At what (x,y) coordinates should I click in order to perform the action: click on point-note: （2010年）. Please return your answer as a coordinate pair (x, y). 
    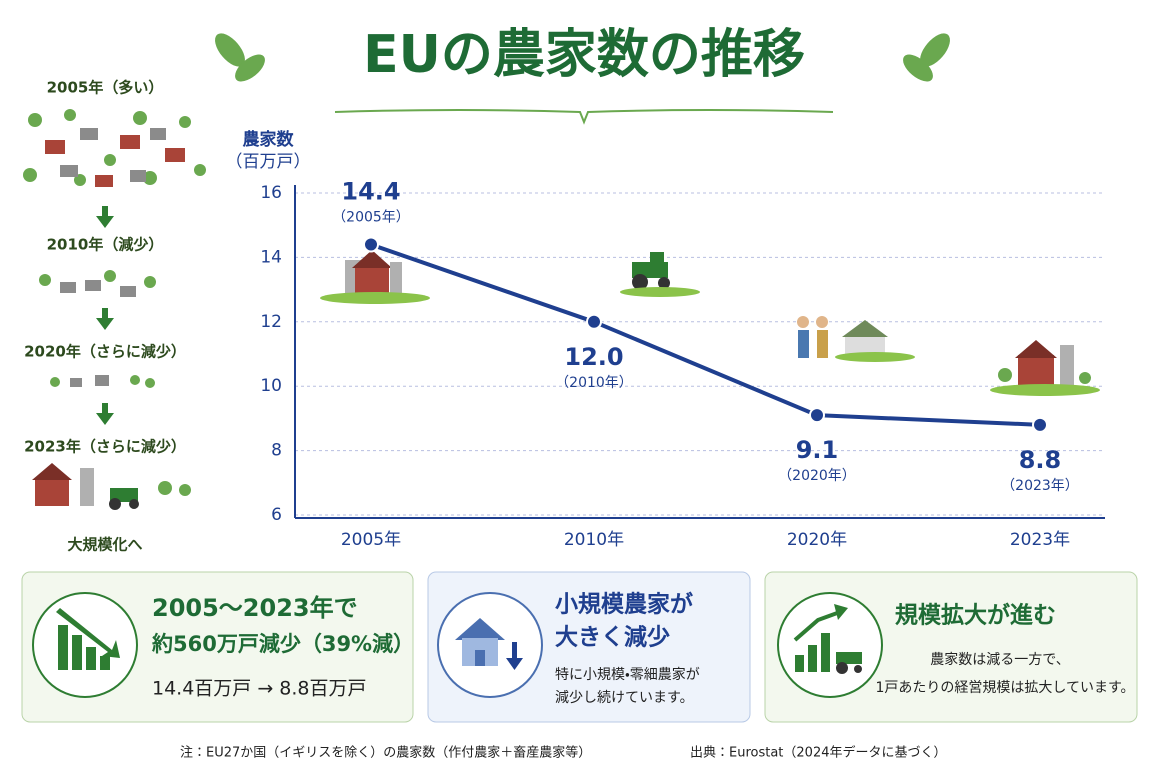
    Looking at the image, I should click on (594, 383).